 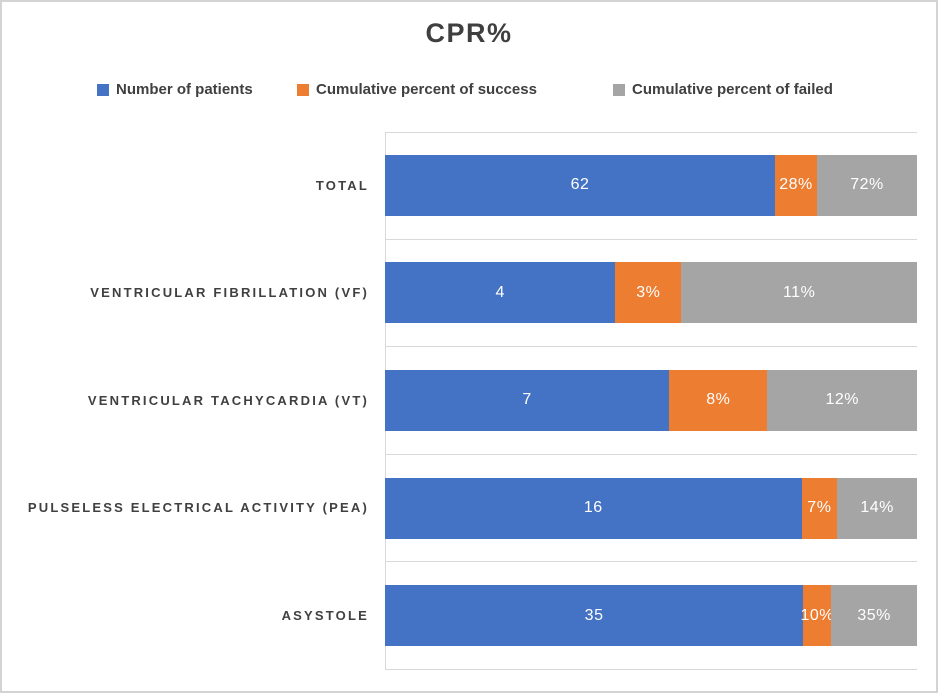 I want to click on bar-track: 62 28% 72%, so click(x=651, y=186).